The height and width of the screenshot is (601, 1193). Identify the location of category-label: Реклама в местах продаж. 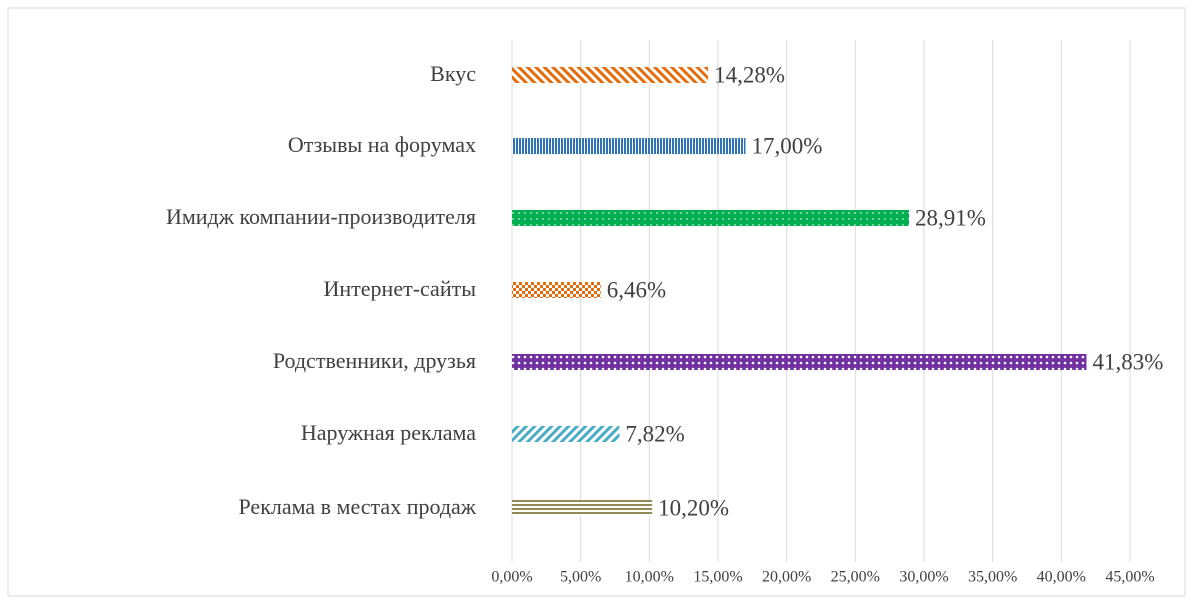
(357, 506).